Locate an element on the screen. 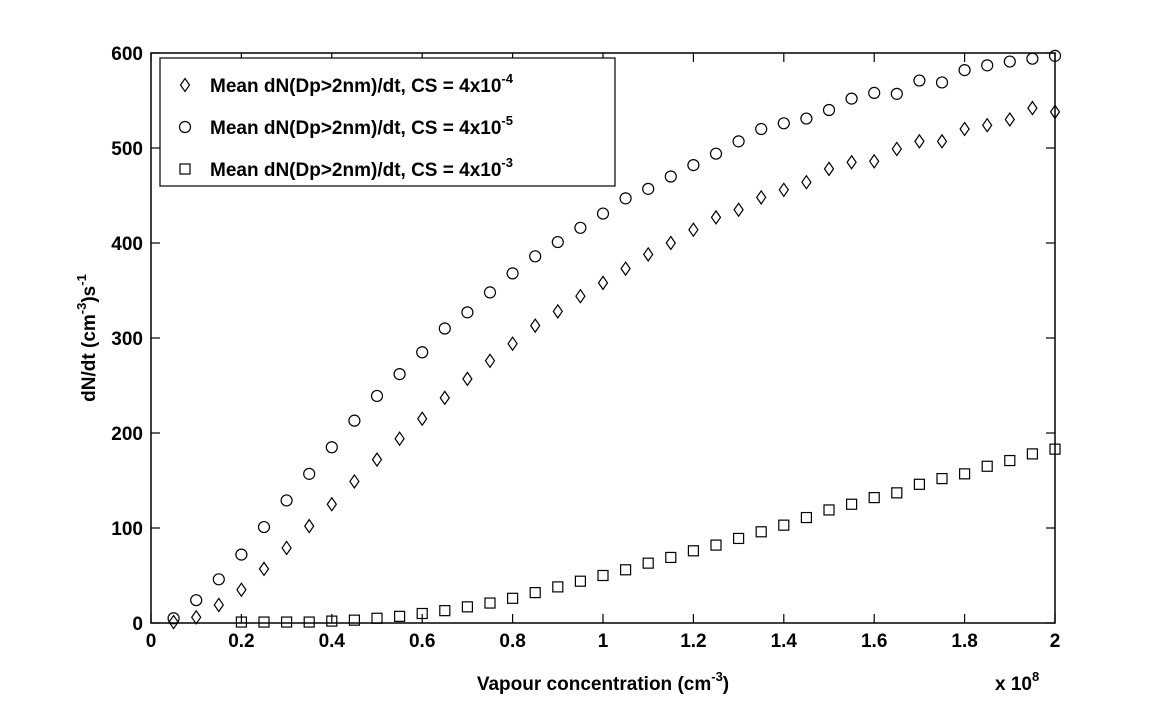  x-tick-label: 2 is located at coordinates (1055, 641).